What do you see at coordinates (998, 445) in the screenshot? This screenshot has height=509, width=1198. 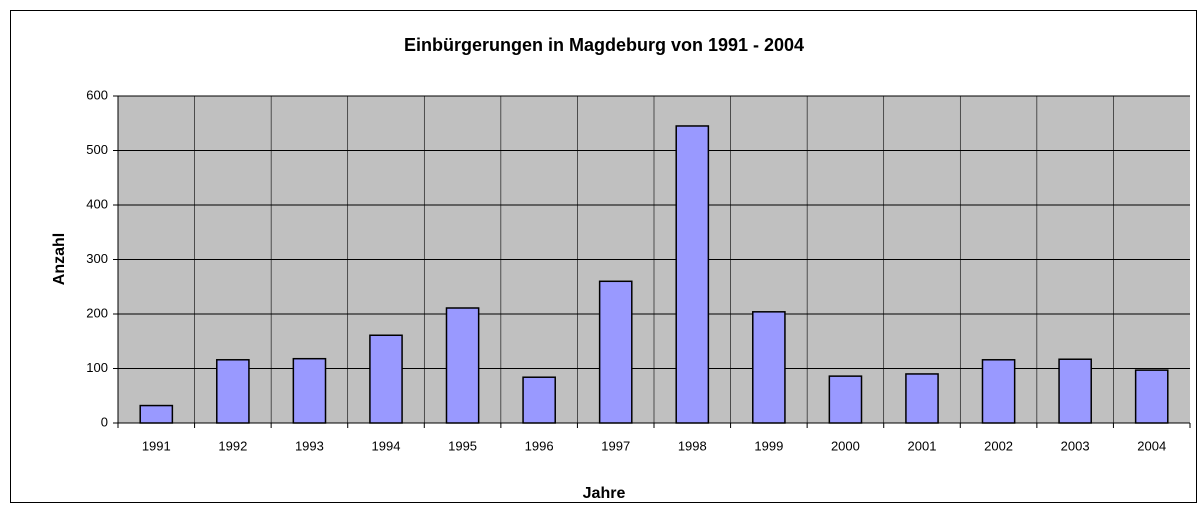 I see `x-tick-label: 2002` at bounding box center [998, 445].